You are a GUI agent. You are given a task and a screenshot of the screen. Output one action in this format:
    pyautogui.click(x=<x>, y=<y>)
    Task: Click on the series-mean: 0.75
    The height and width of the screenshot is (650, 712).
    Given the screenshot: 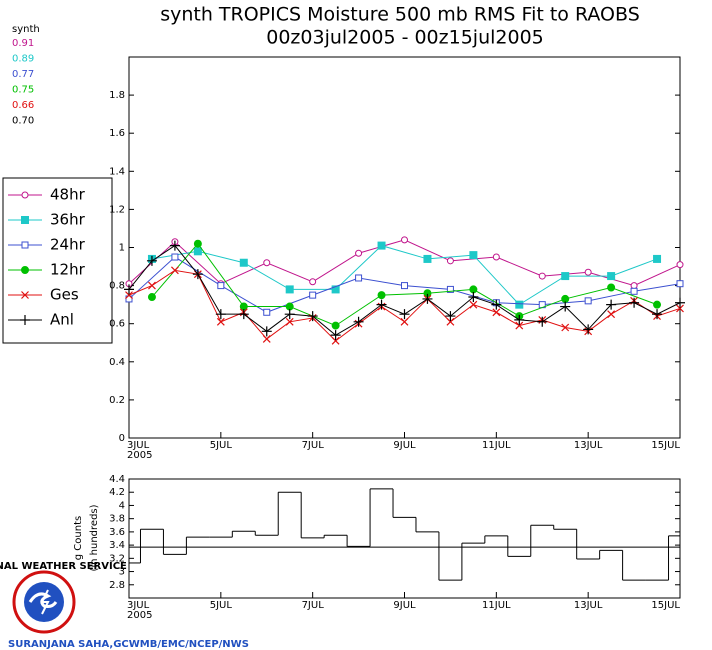 What is the action you would take?
    pyautogui.click(x=23, y=90)
    